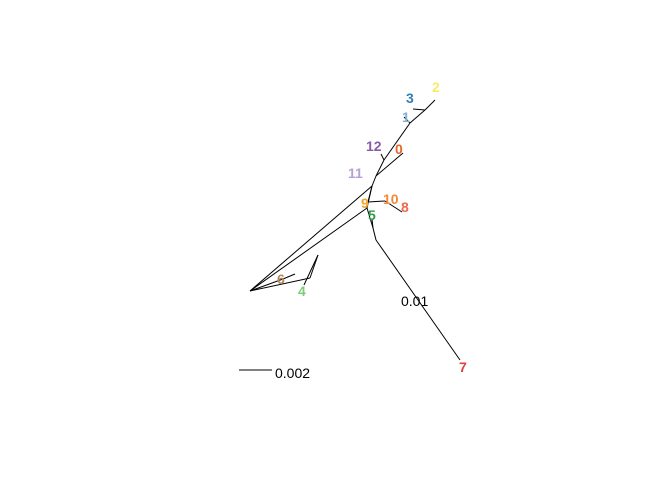  I want to click on tip-label-6: 6, so click(281, 279).